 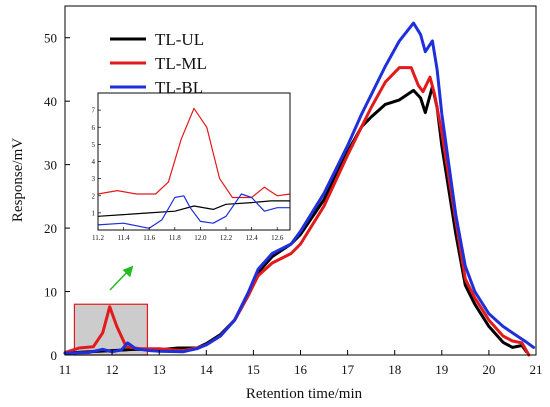 I want to click on zoom-arrow-shaft, so click(x=119, y=280).